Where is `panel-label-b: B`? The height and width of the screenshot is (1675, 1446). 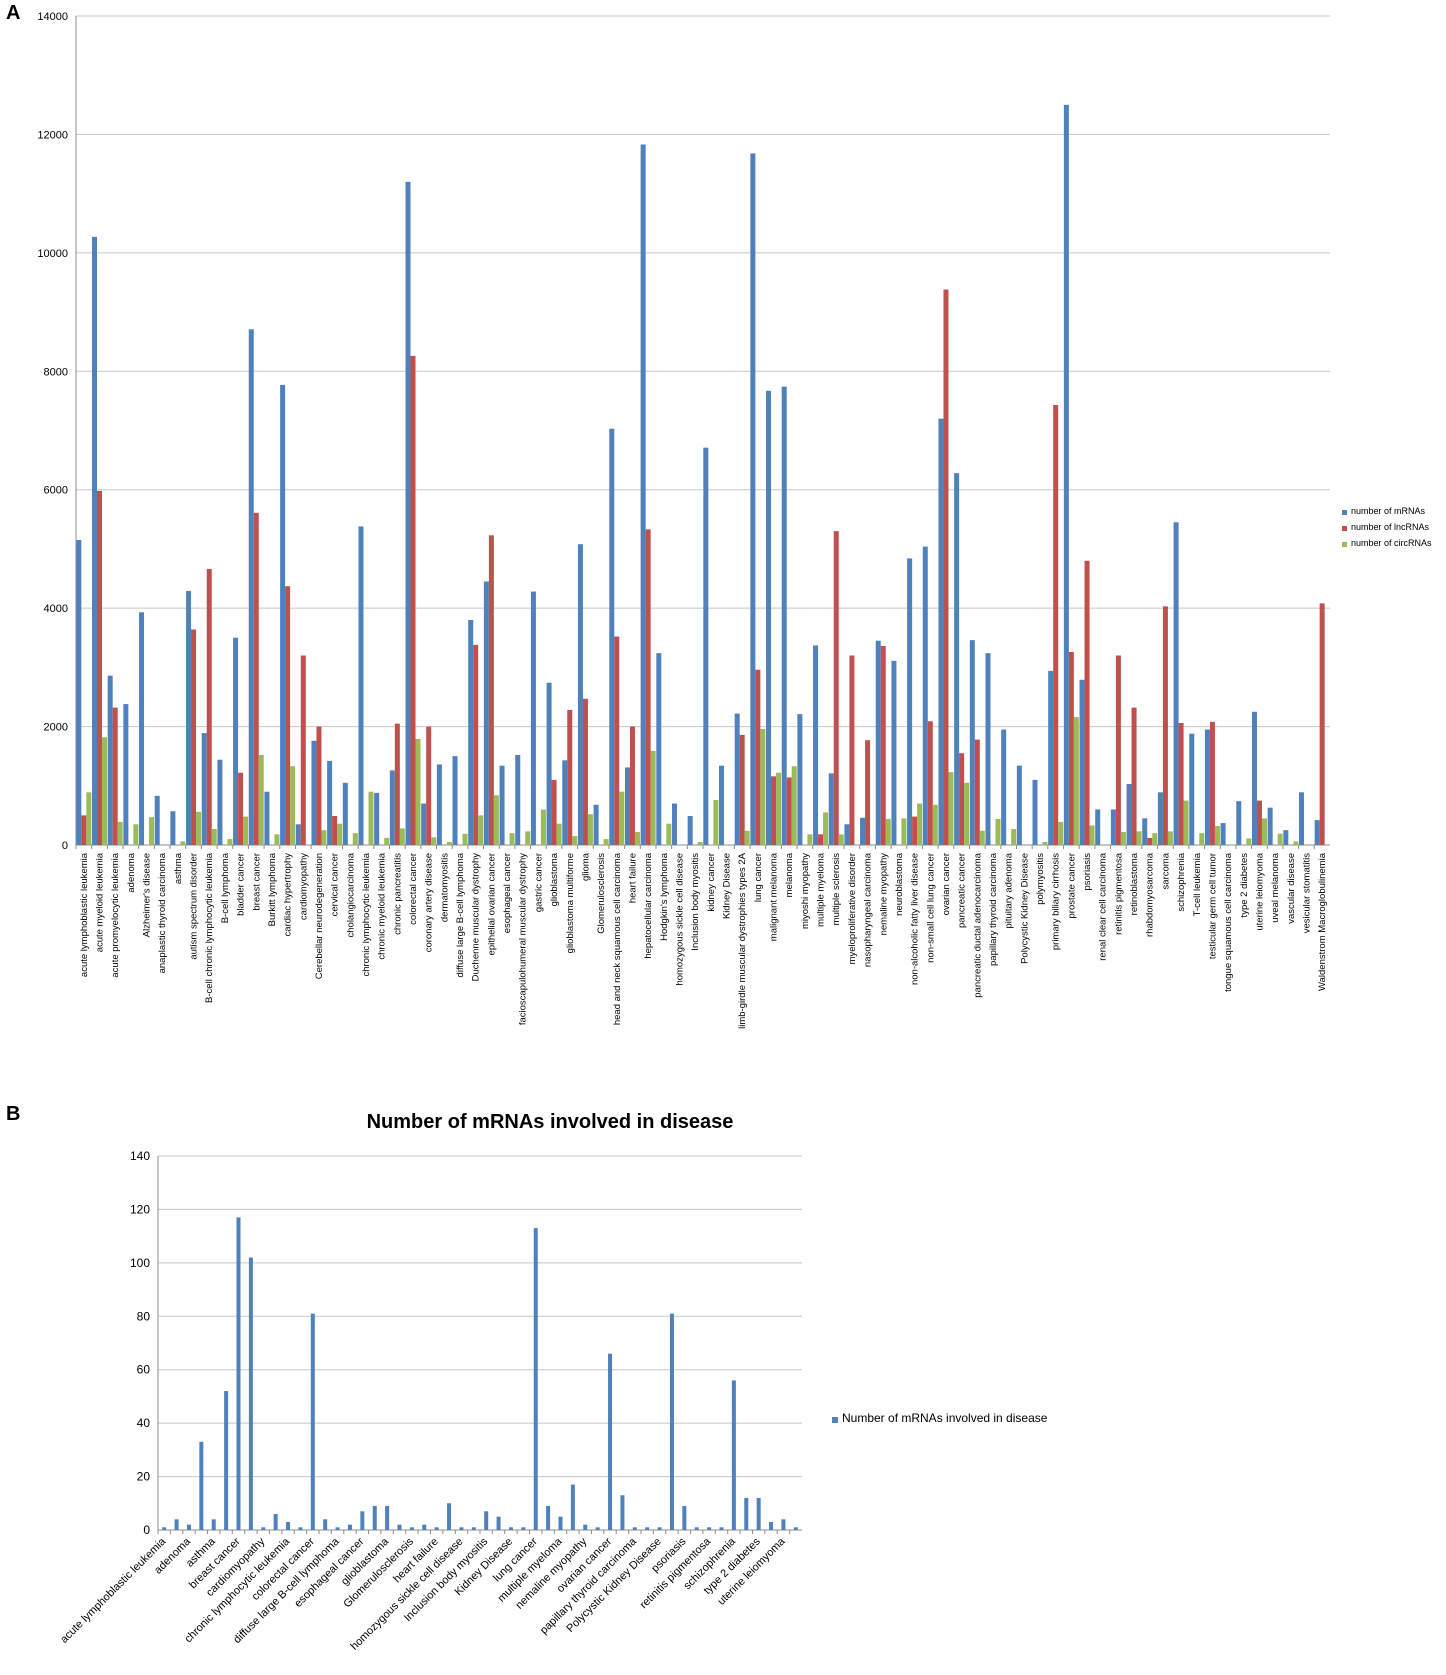 panel-label-b: B is located at coordinates (13, 1114).